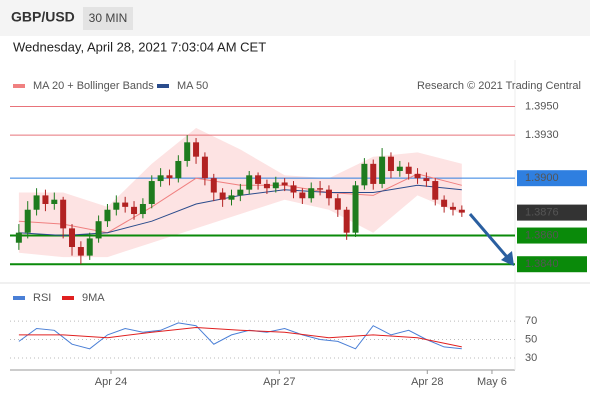 This screenshot has height=400, width=590. Describe the element at coordinates (542, 106) in the screenshot. I see `level-label: 1.3950` at that location.